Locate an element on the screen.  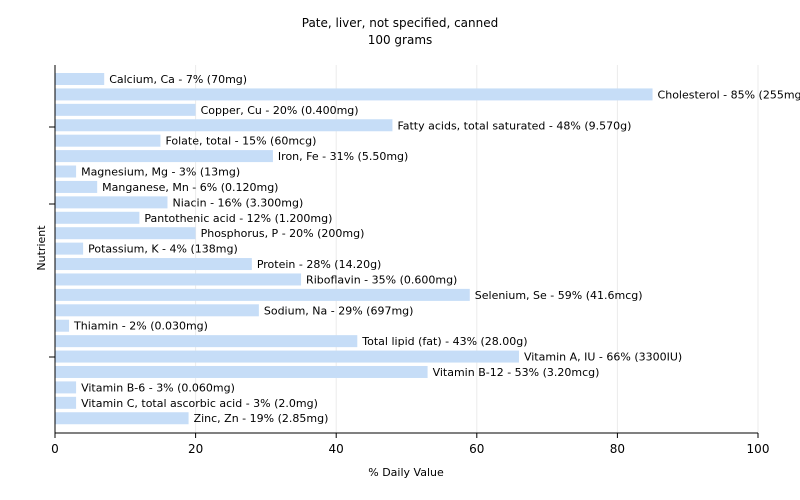
bar-label: Total lipid (fat) - 43% (28.00g) is located at coordinates (444, 341).